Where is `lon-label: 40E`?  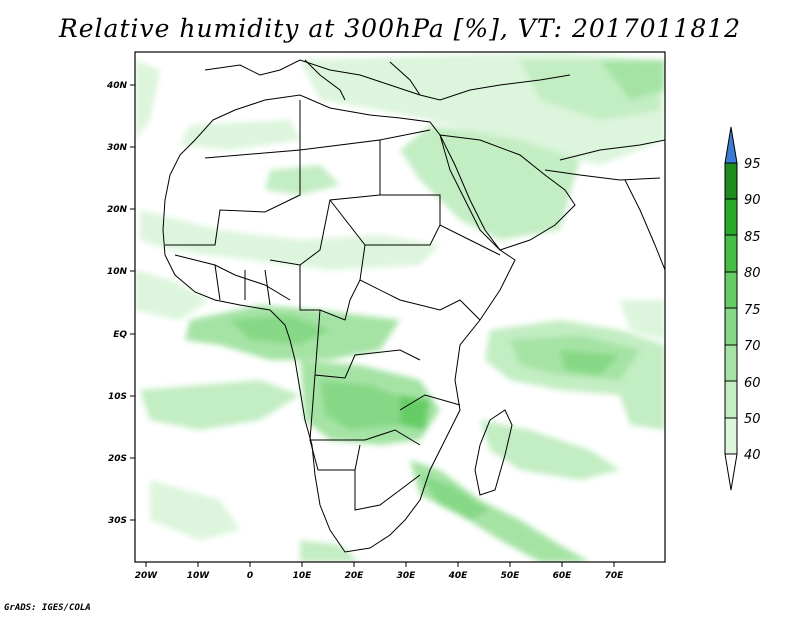 lon-label: 40E is located at coordinates (458, 576).